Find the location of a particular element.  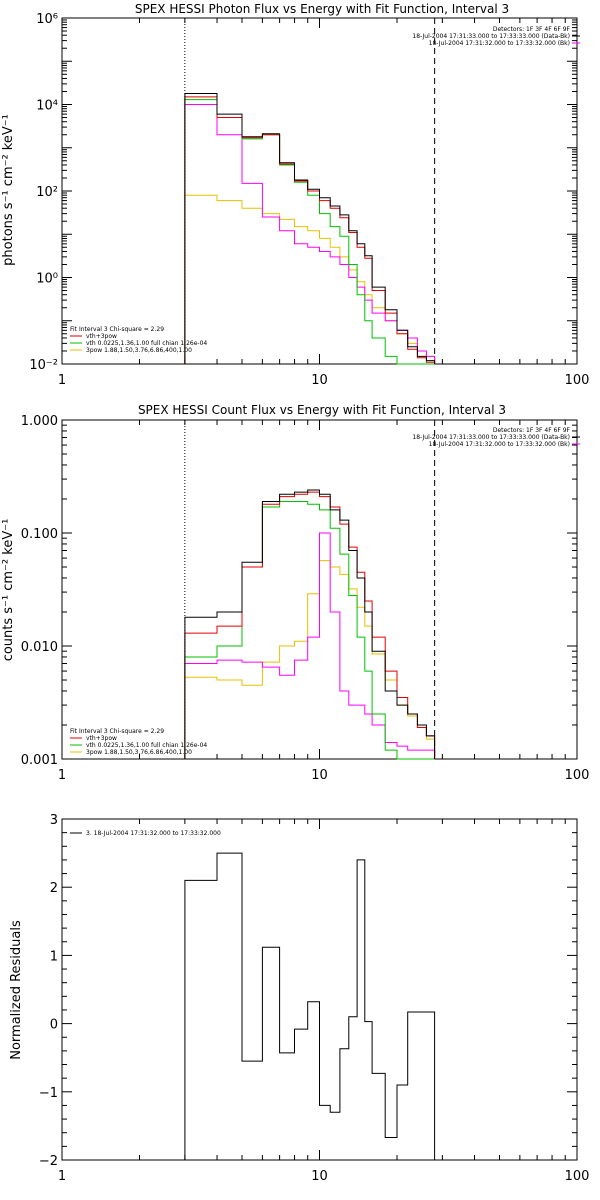

residuals-series is located at coordinates (310, 1006).